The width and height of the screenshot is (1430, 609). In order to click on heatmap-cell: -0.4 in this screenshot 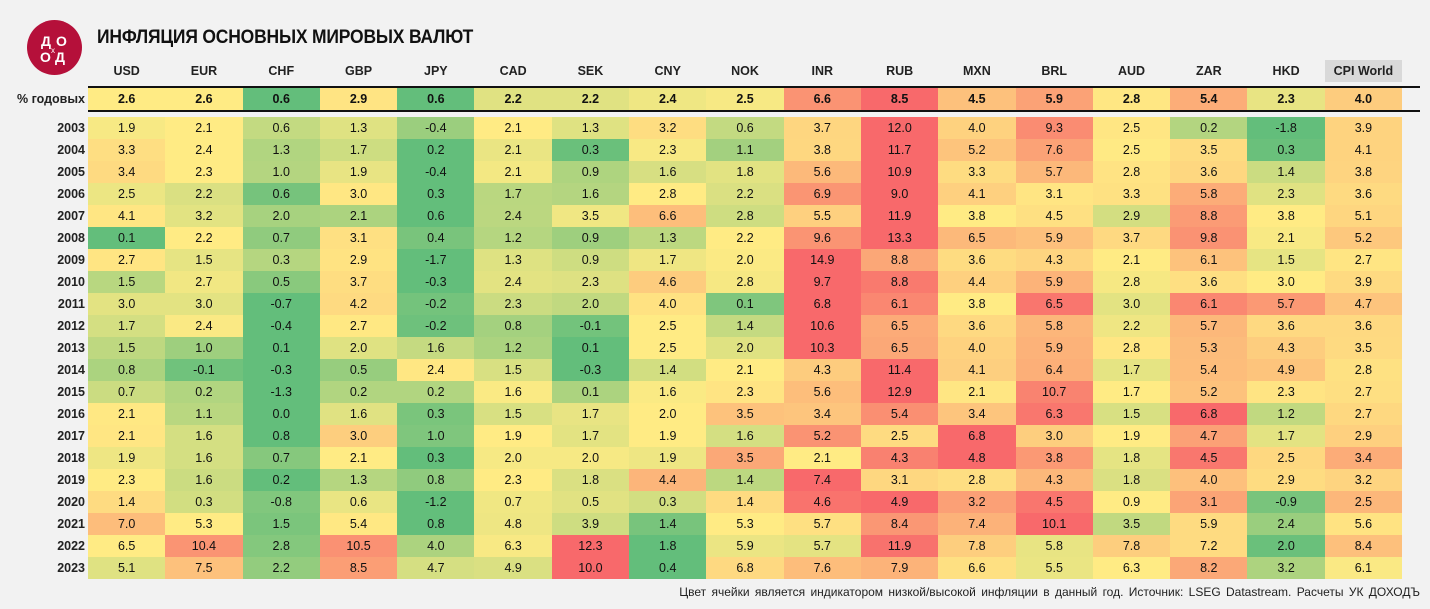, I will do `click(281, 326)`.